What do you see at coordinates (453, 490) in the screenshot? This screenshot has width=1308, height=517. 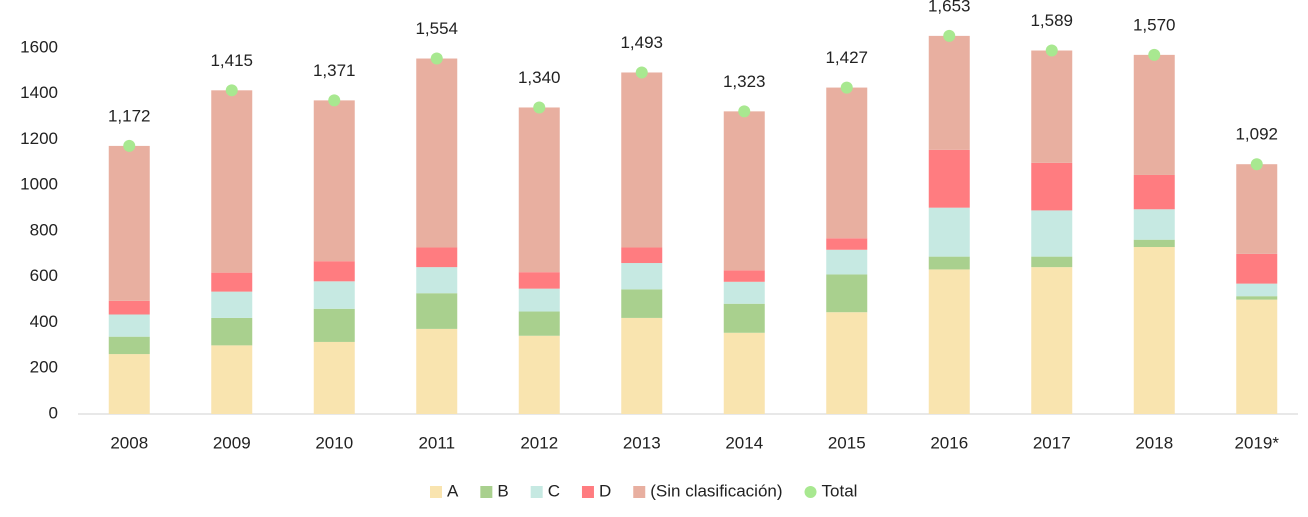 I see `legend-label: A` at bounding box center [453, 490].